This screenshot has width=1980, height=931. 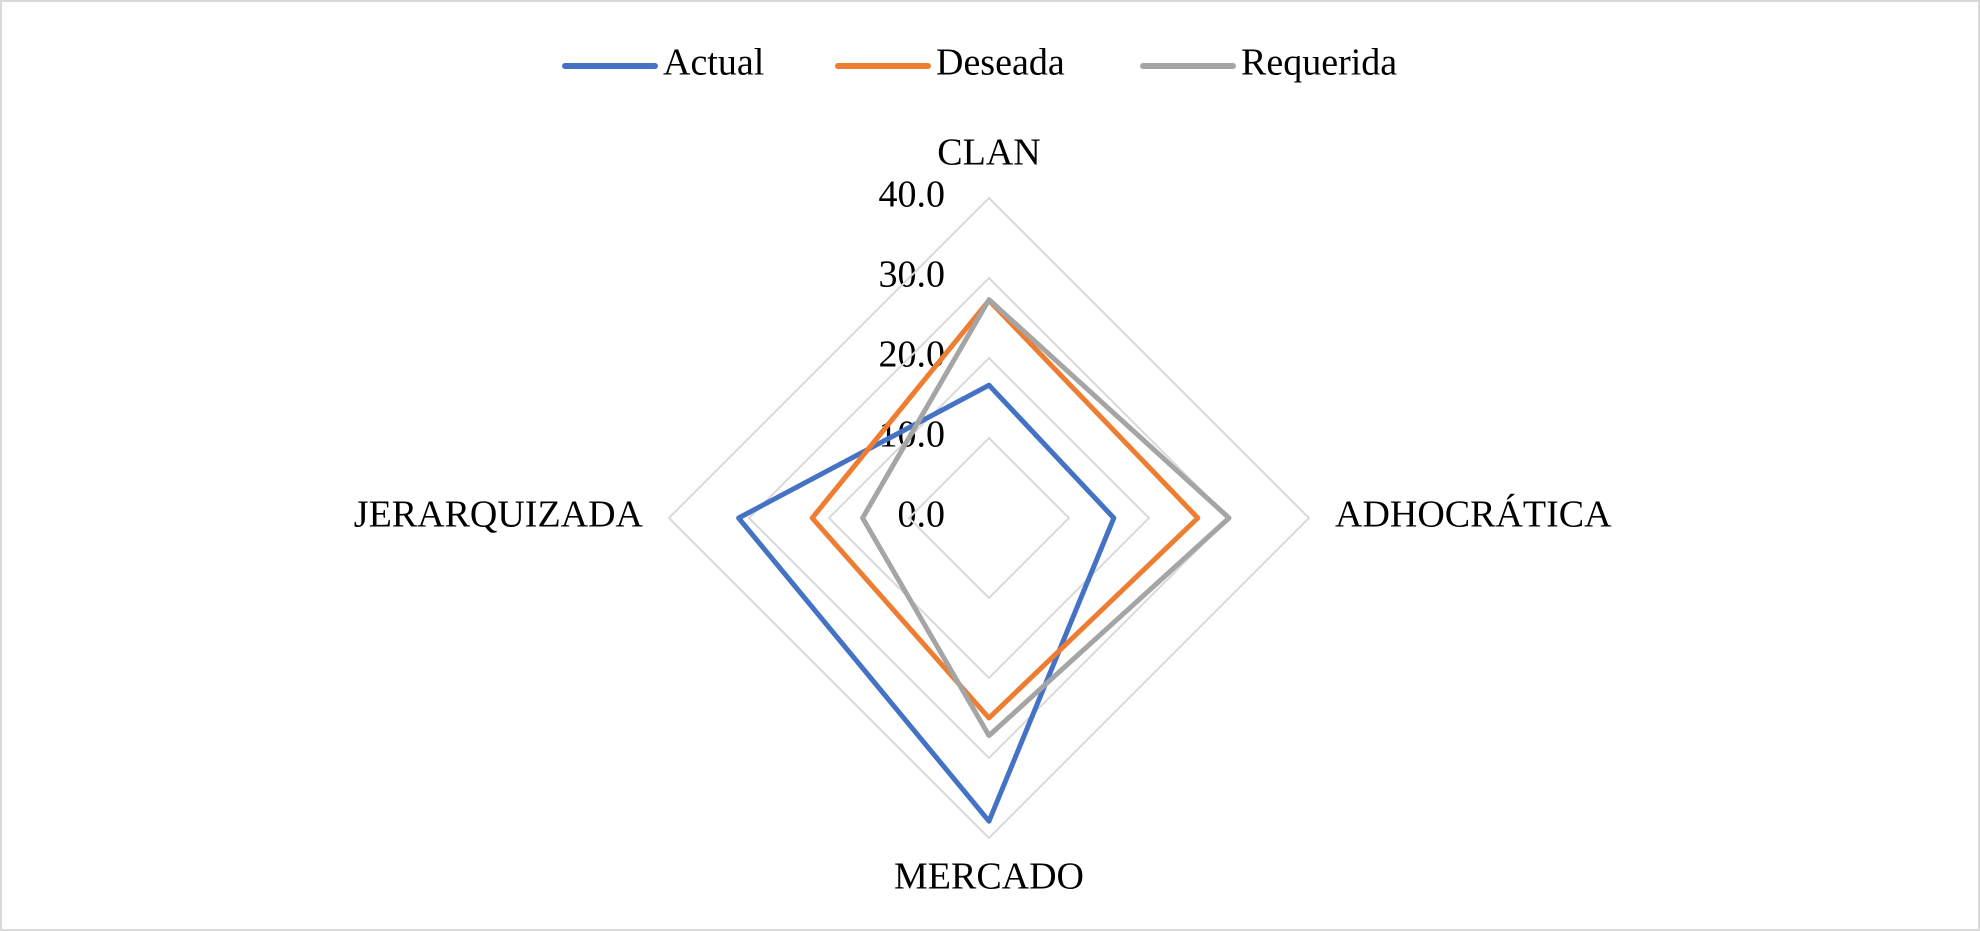 I want to click on grid-ring, so click(x=989, y=518).